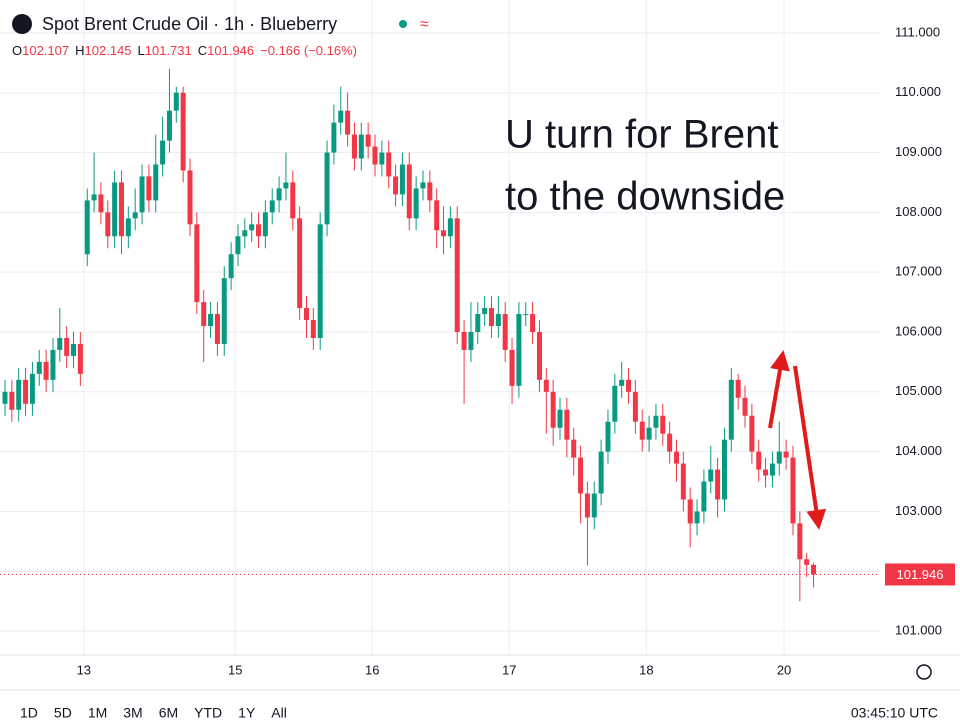 The width and height of the screenshot is (960, 721). I want to click on chart-title: Spot Brent Crude Oil · 1h · Blueberry, so click(189, 24).